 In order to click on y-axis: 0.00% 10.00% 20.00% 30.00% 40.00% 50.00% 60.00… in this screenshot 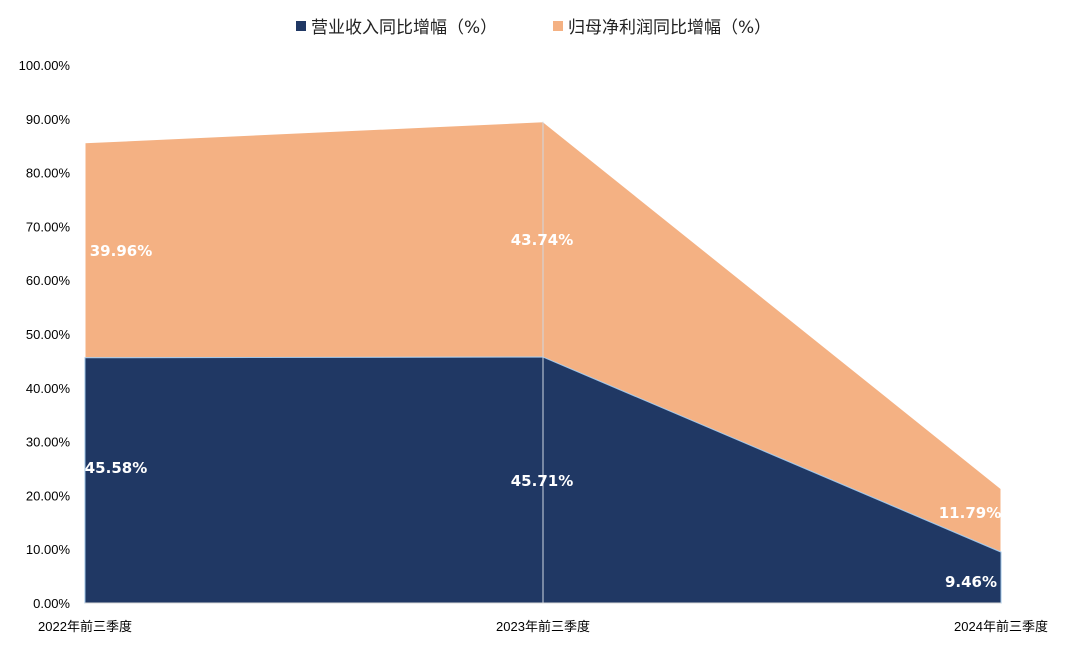, I will do `click(45, 334)`.